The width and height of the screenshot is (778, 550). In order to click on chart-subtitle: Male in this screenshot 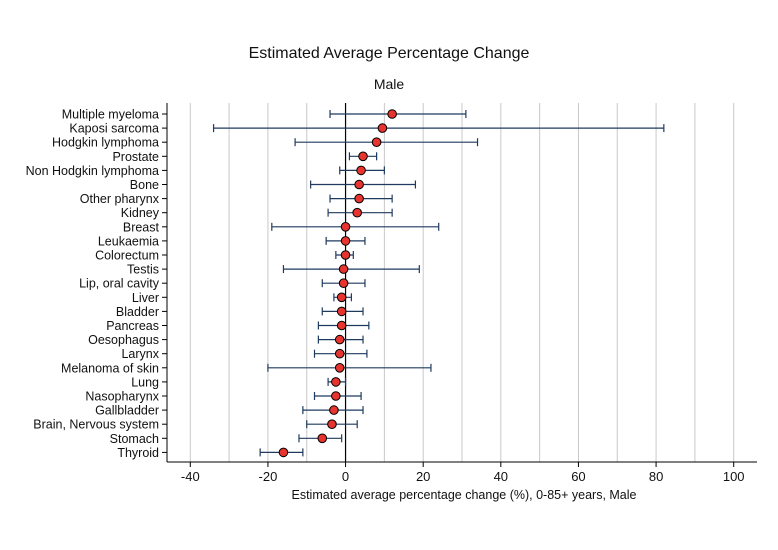, I will do `click(389, 84)`.